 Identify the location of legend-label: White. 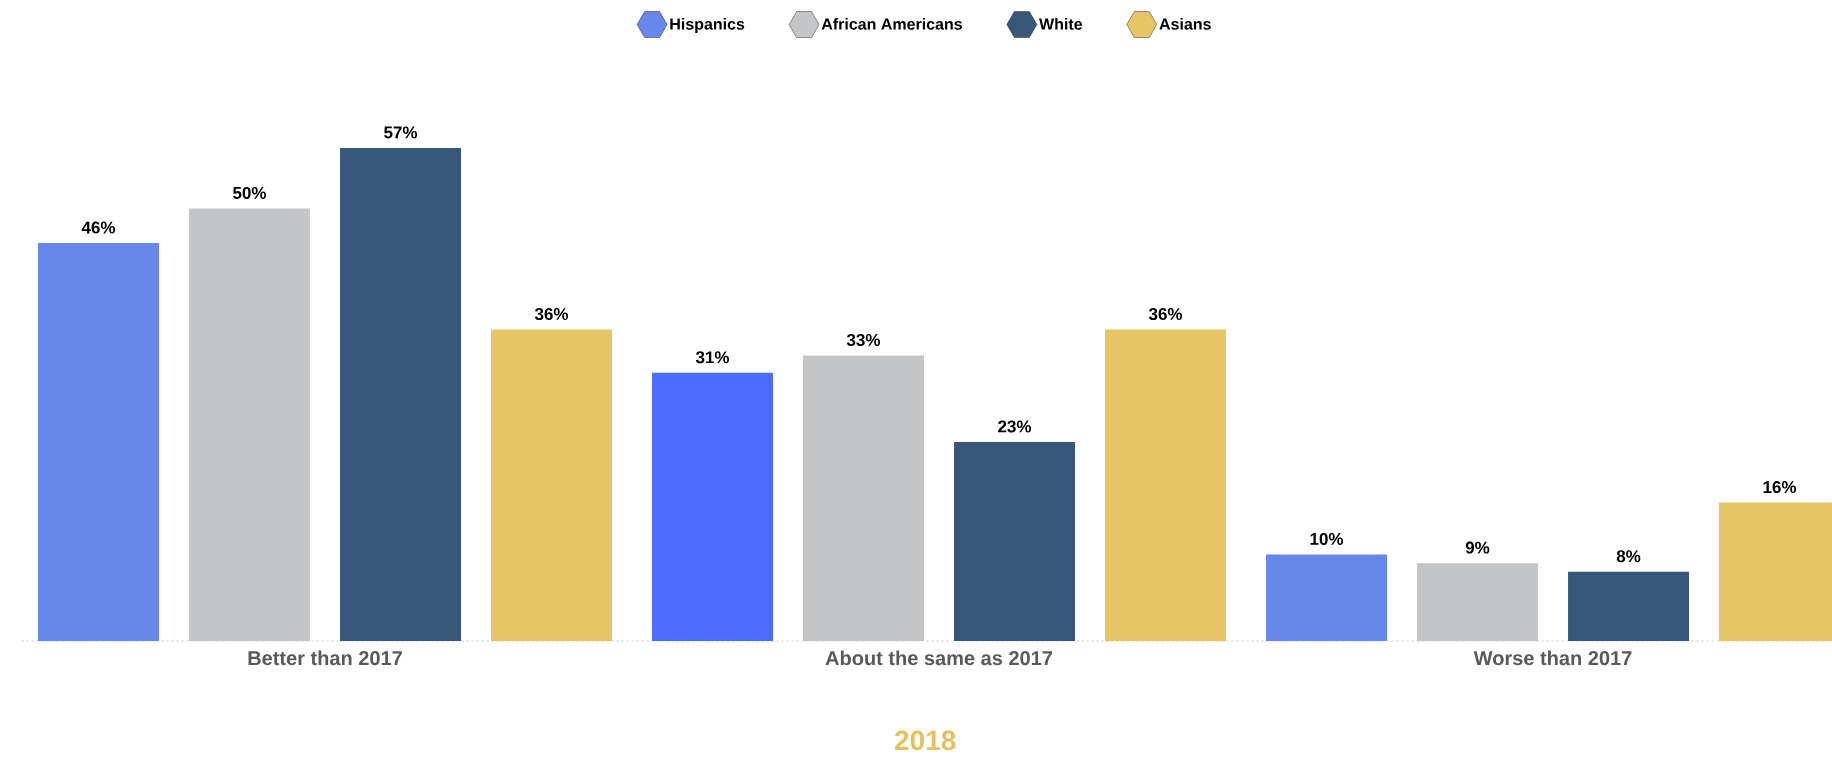
(1061, 24).